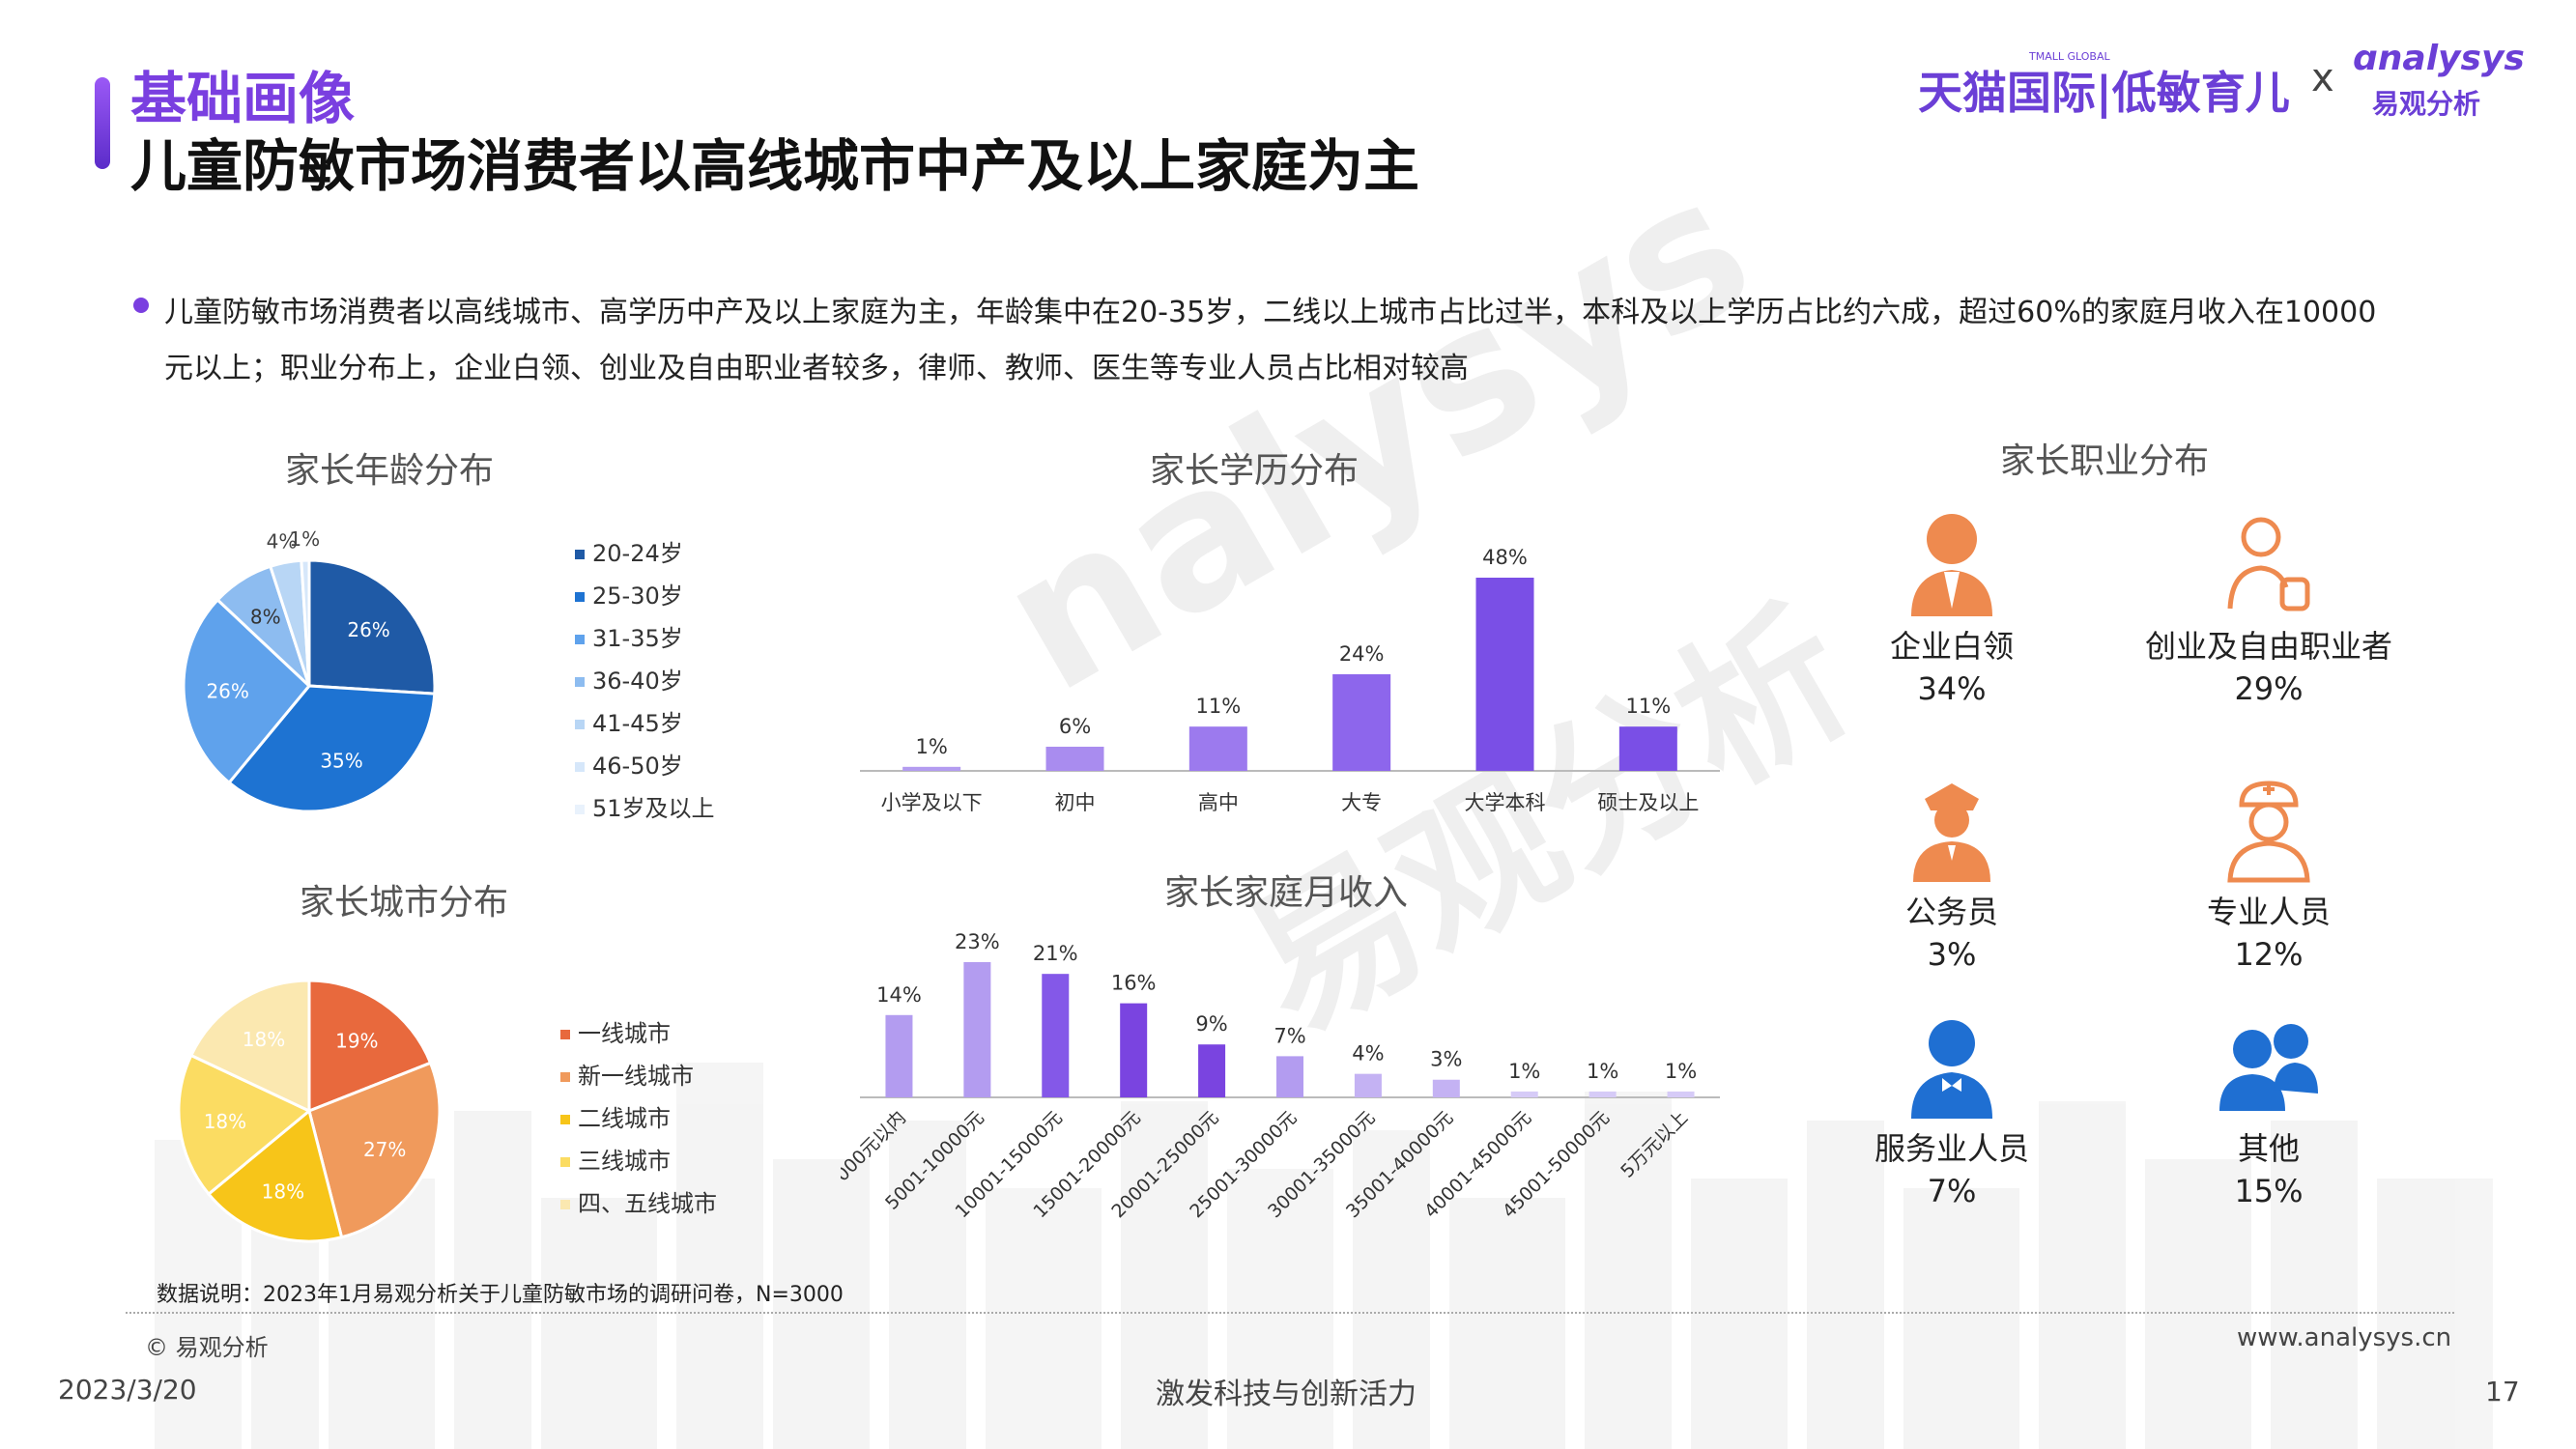 This screenshot has height=1449, width=2576. Describe the element at coordinates (2451, 58) in the screenshot. I see `brand-logo-text: nalysys` at that location.